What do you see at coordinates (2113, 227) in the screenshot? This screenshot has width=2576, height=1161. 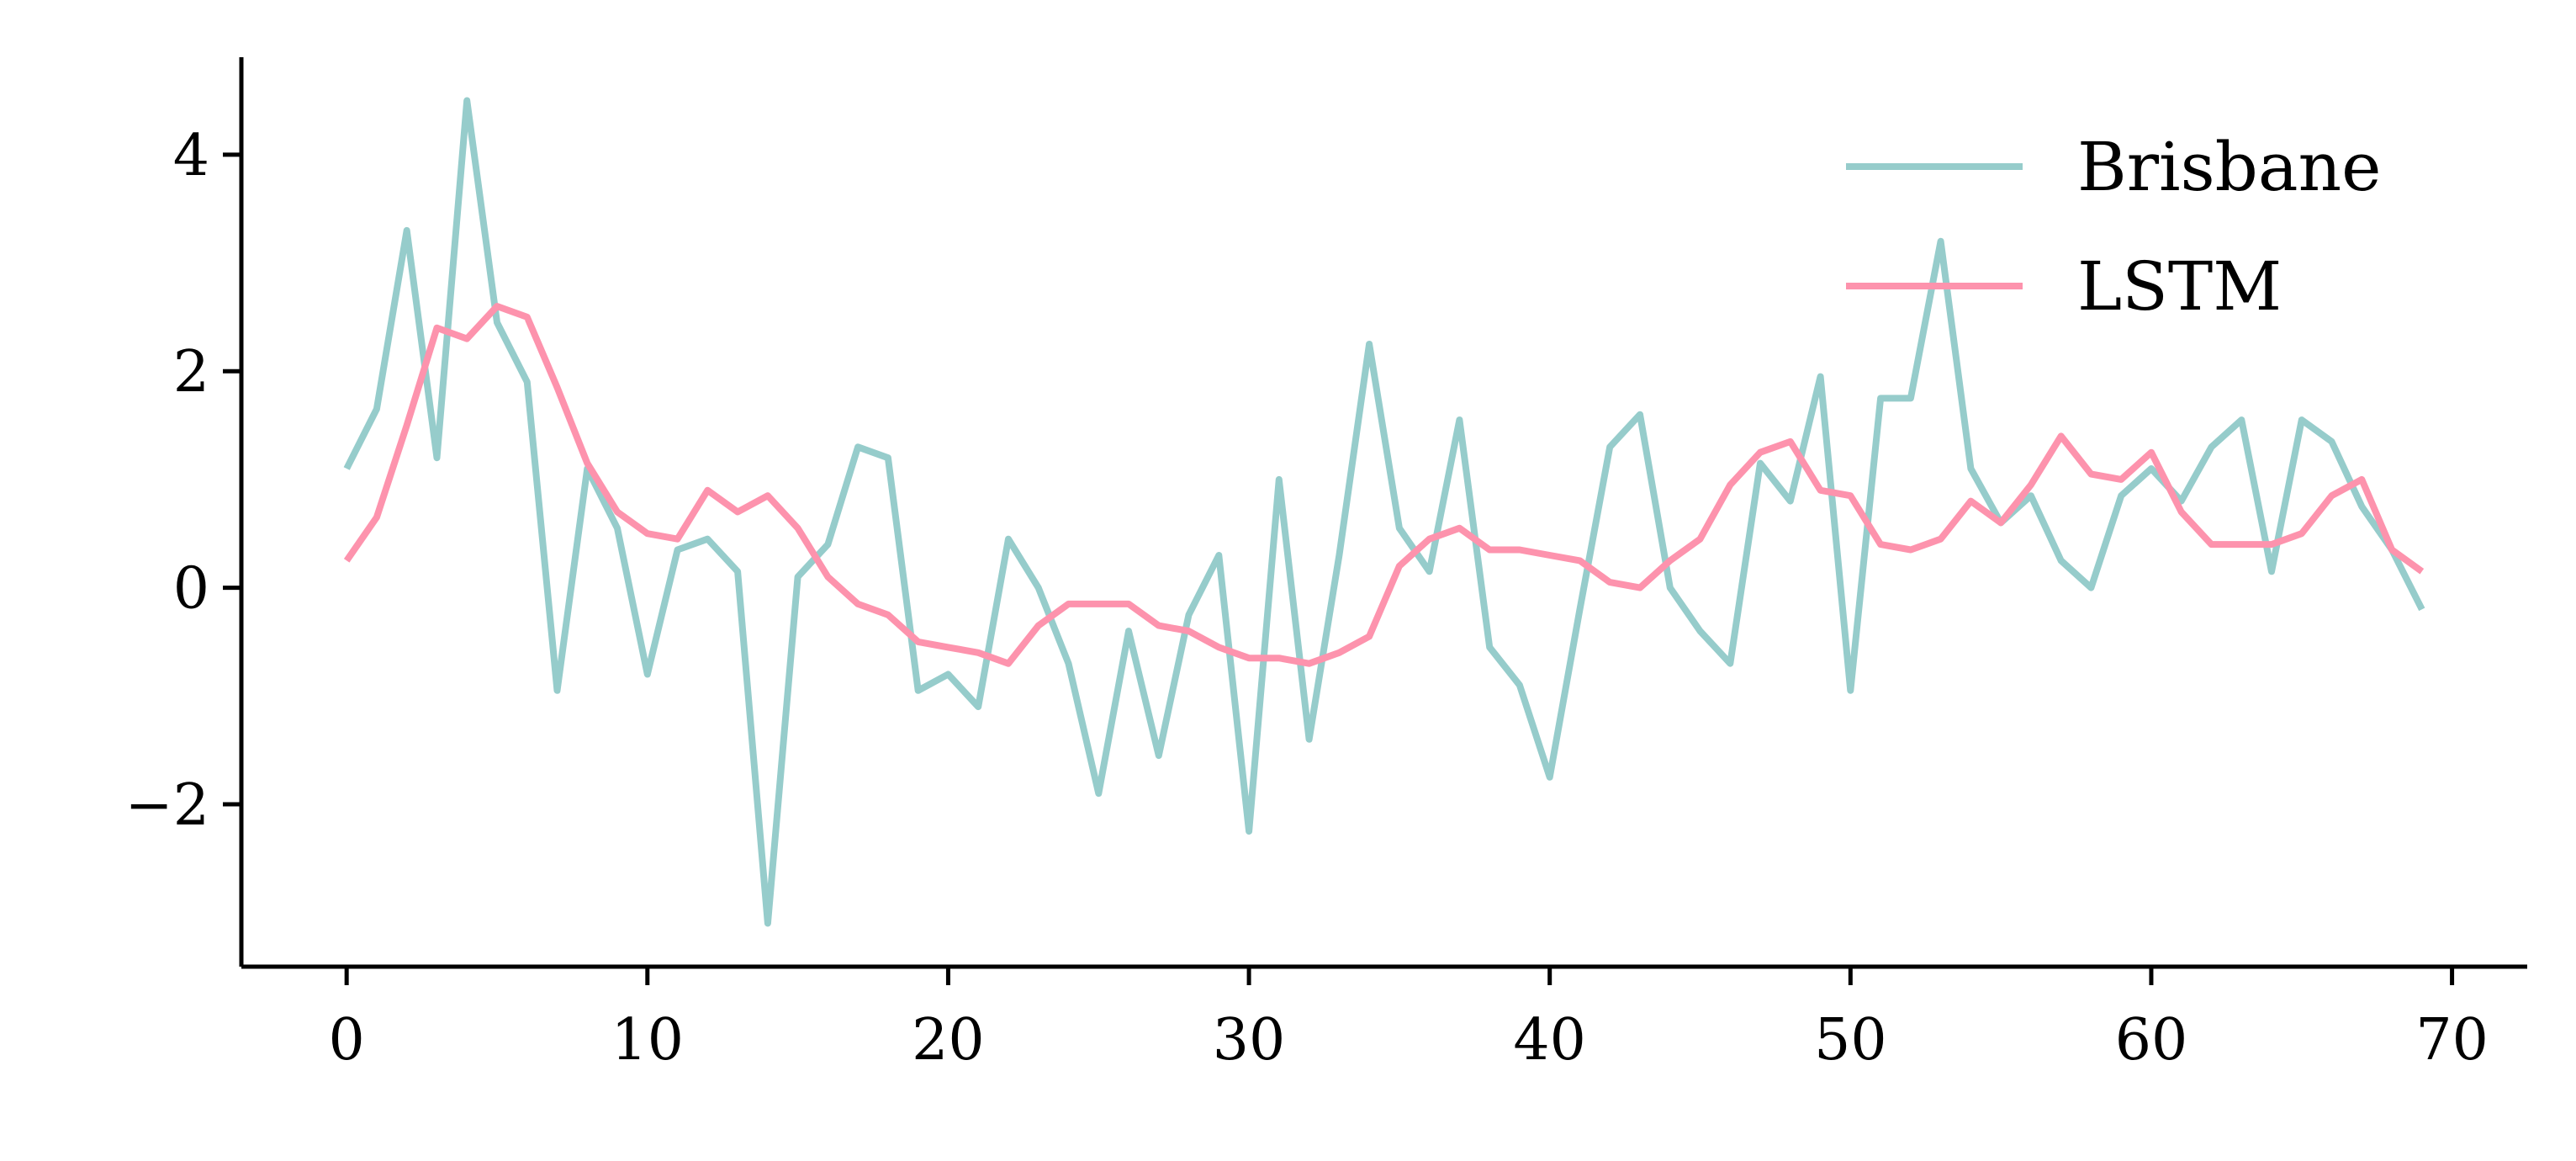 I see `legend: Brisbane LSTM` at bounding box center [2113, 227].